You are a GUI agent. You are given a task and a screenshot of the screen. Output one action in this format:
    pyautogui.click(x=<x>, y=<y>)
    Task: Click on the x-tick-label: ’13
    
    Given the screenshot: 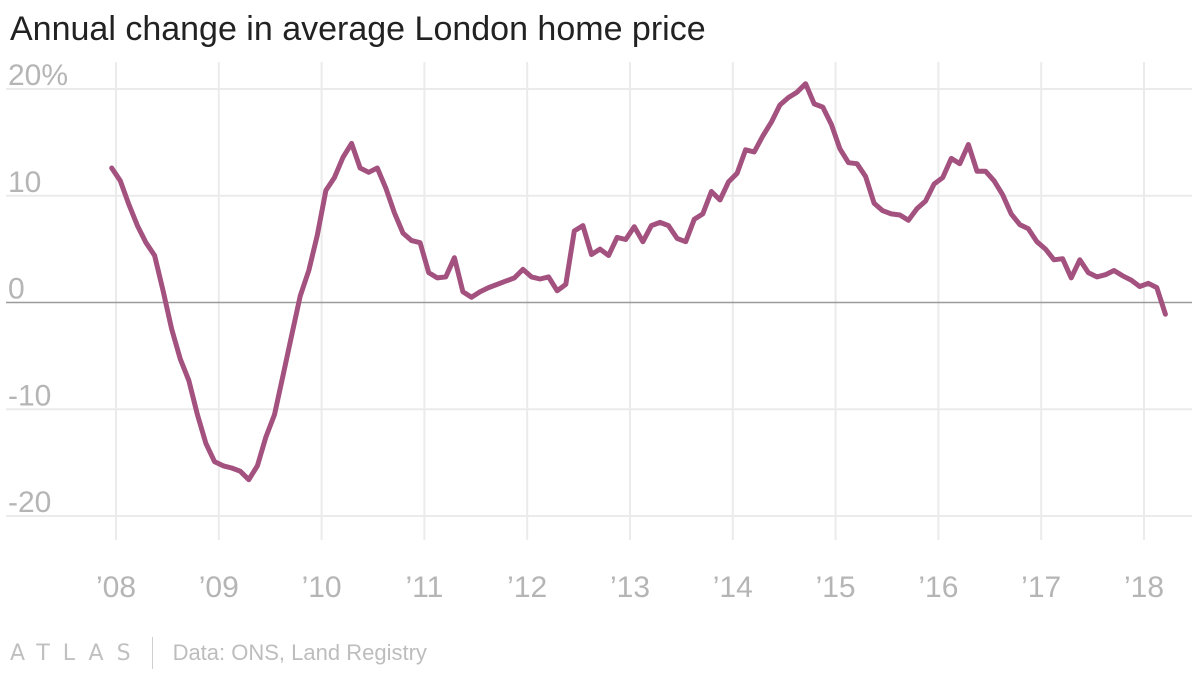 What is the action you would take?
    pyautogui.click(x=630, y=587)
    